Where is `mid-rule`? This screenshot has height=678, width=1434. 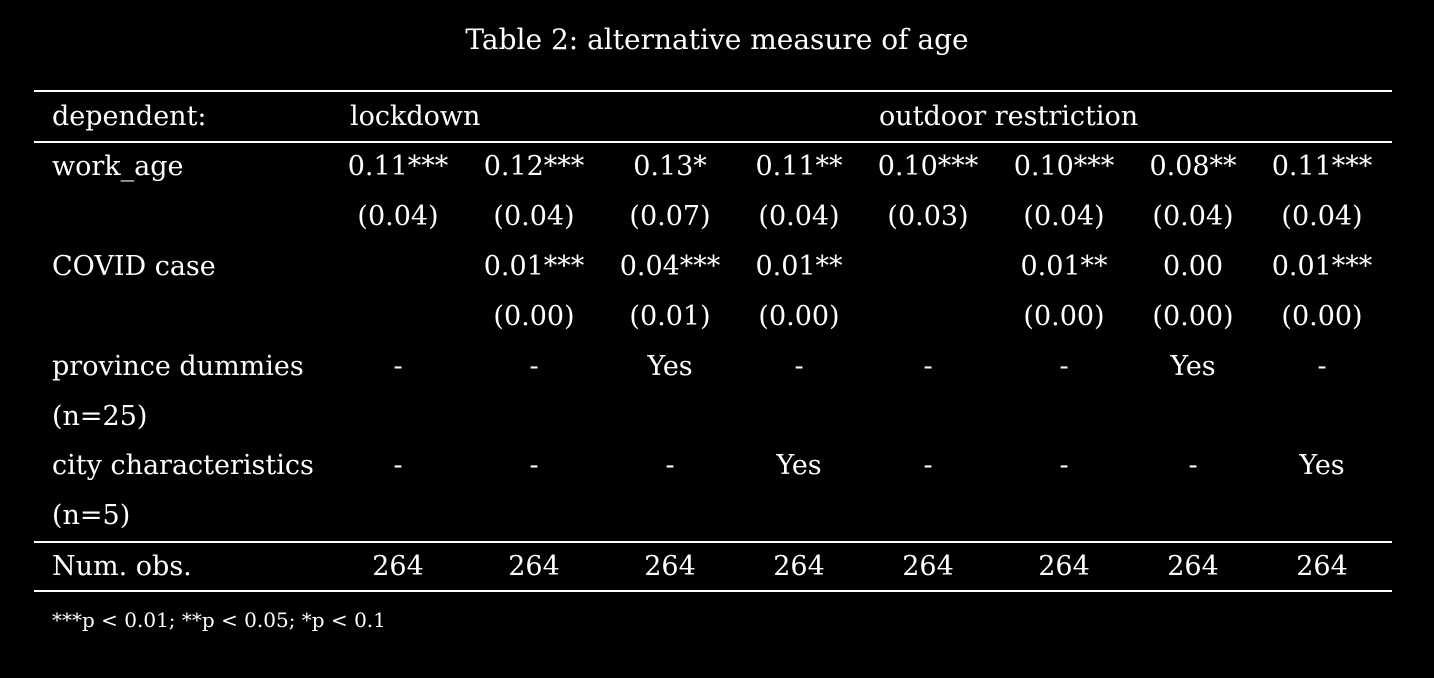
mid-rule is located at coordinates (713, 542).